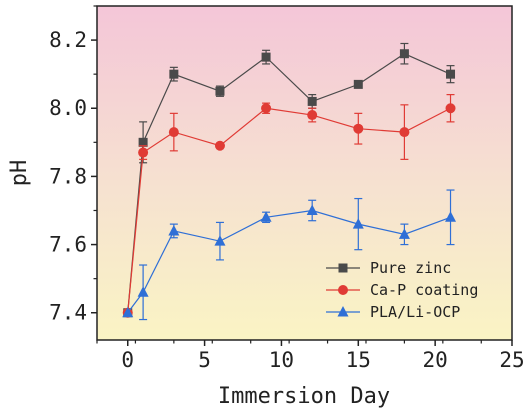  I want to click on legend: Pure zinc Ca-P coating PLA/Li-OCP, so click(402, 290).